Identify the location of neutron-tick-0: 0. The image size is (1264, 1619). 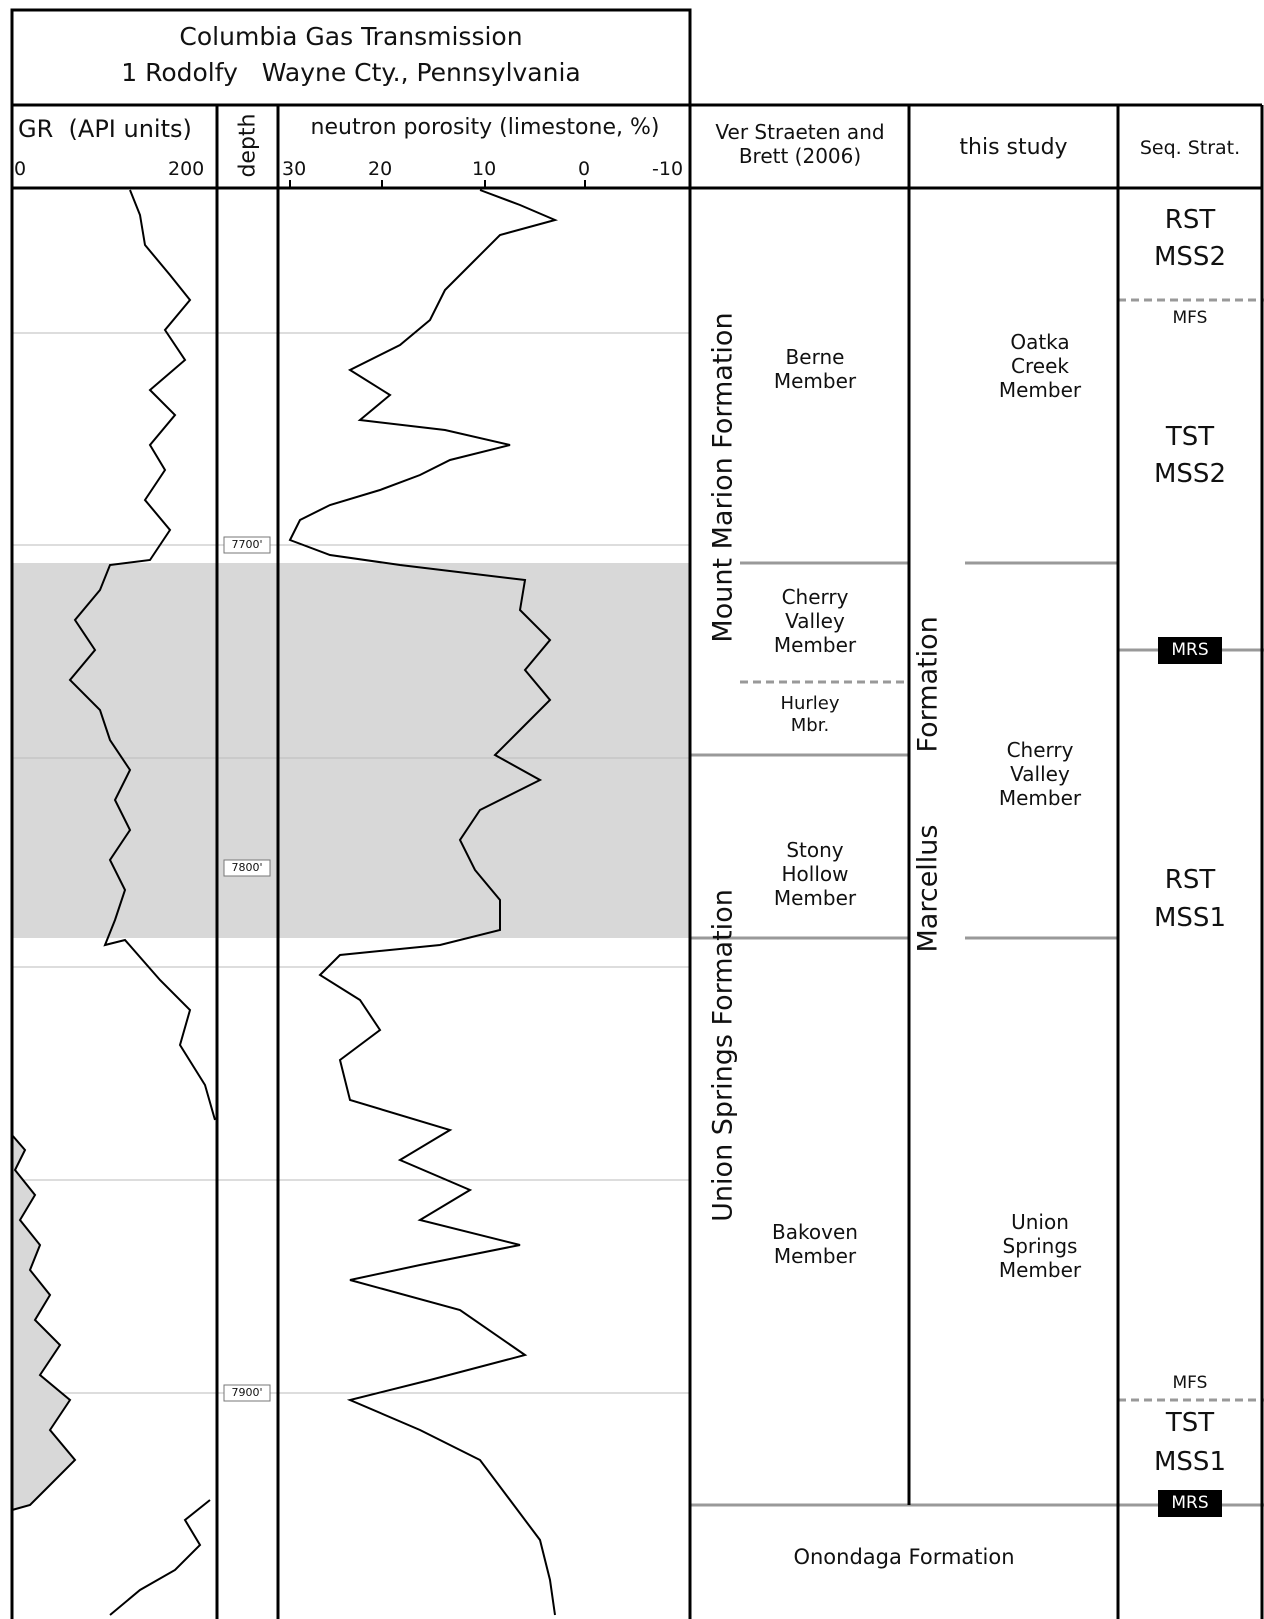
(584, 169).